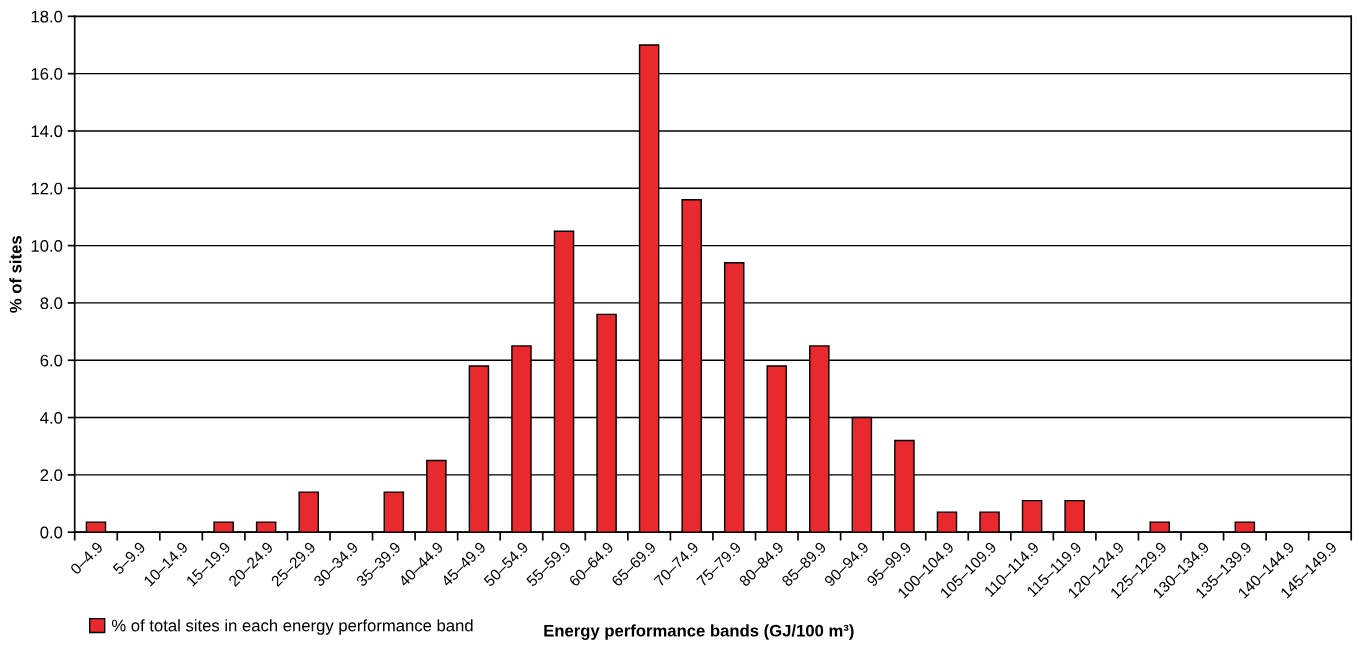  What do you see at coordinates (51, 475) in the screenshot?
I see `y-tick-label: 2.0` at bounding box center [51, 475].